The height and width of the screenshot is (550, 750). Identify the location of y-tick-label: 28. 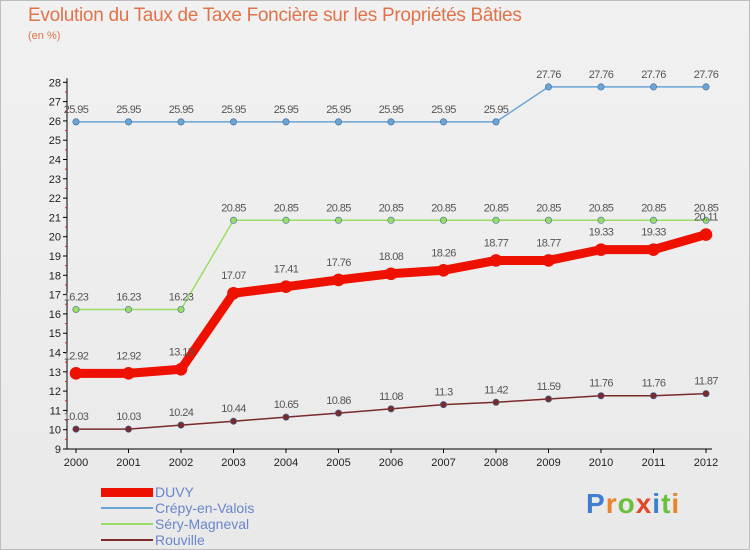
(55, 83).